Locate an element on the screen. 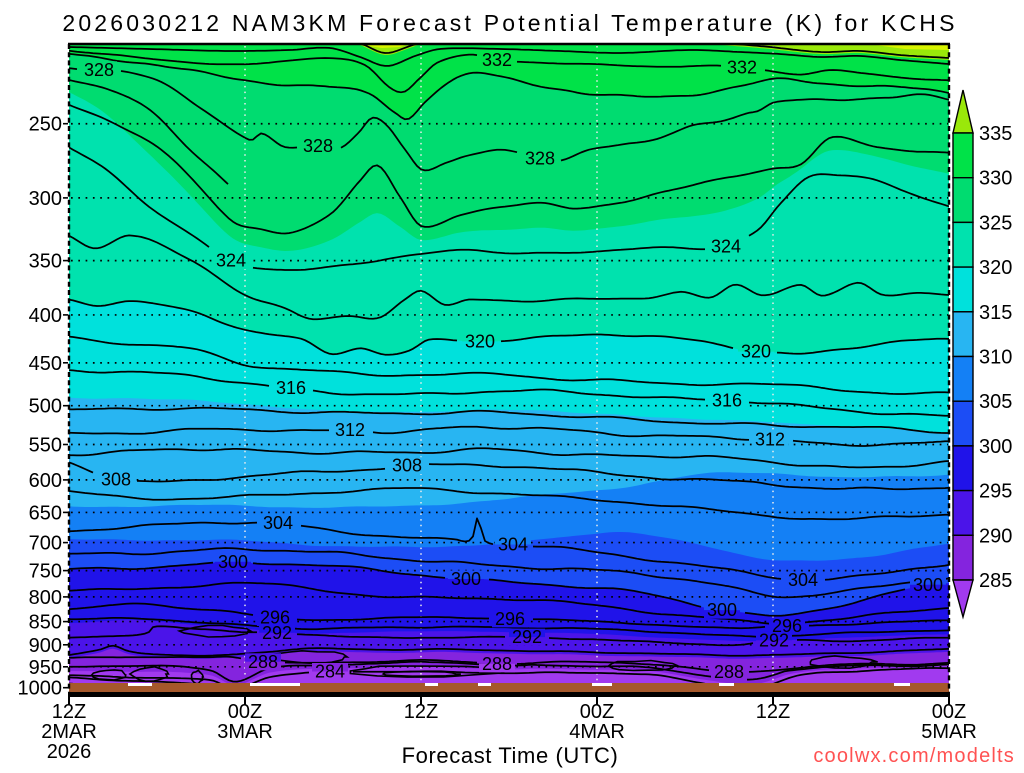  svg-text: 350 is located at coordinates (45, 262).